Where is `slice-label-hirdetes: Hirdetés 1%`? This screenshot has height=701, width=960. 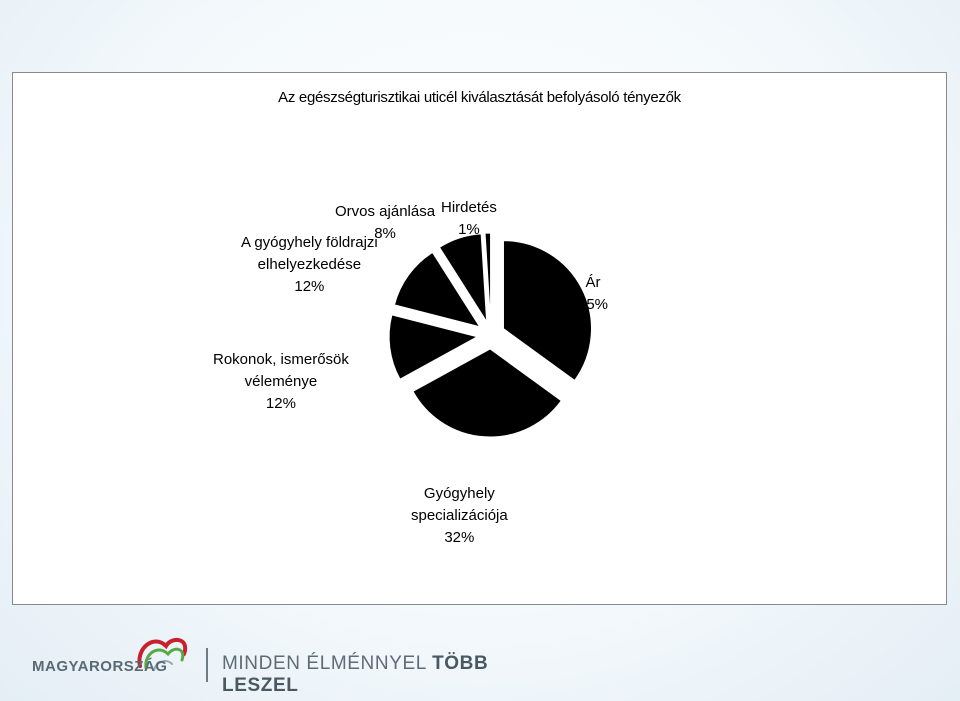
slice-label-hirdetes: Hirdetés 1% is located at coordinates (469, 219).